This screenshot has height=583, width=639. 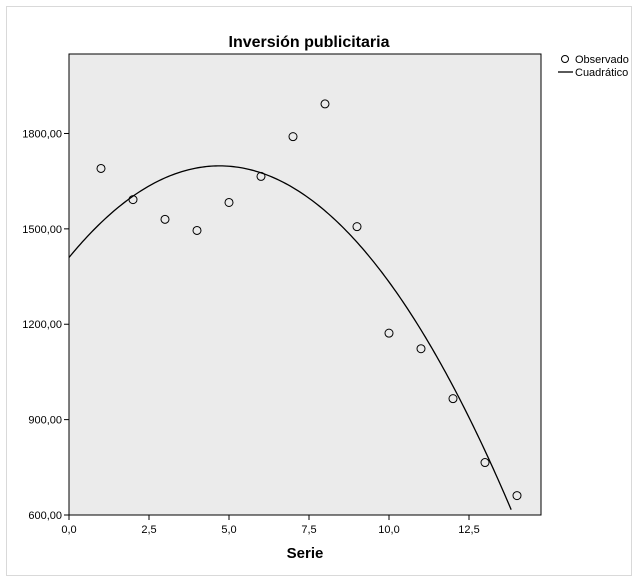 I want to click on x-axis-ticks: 0,0 2,5 5,0 7,5 10,0 12,5, so click(x=270, y=525).